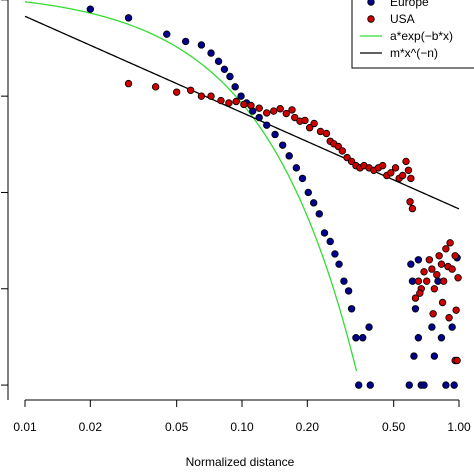 The image size is (474, 474). Describe the element at coordinates (371, 19) in the screenshot. I see `legend-marker` at that location.